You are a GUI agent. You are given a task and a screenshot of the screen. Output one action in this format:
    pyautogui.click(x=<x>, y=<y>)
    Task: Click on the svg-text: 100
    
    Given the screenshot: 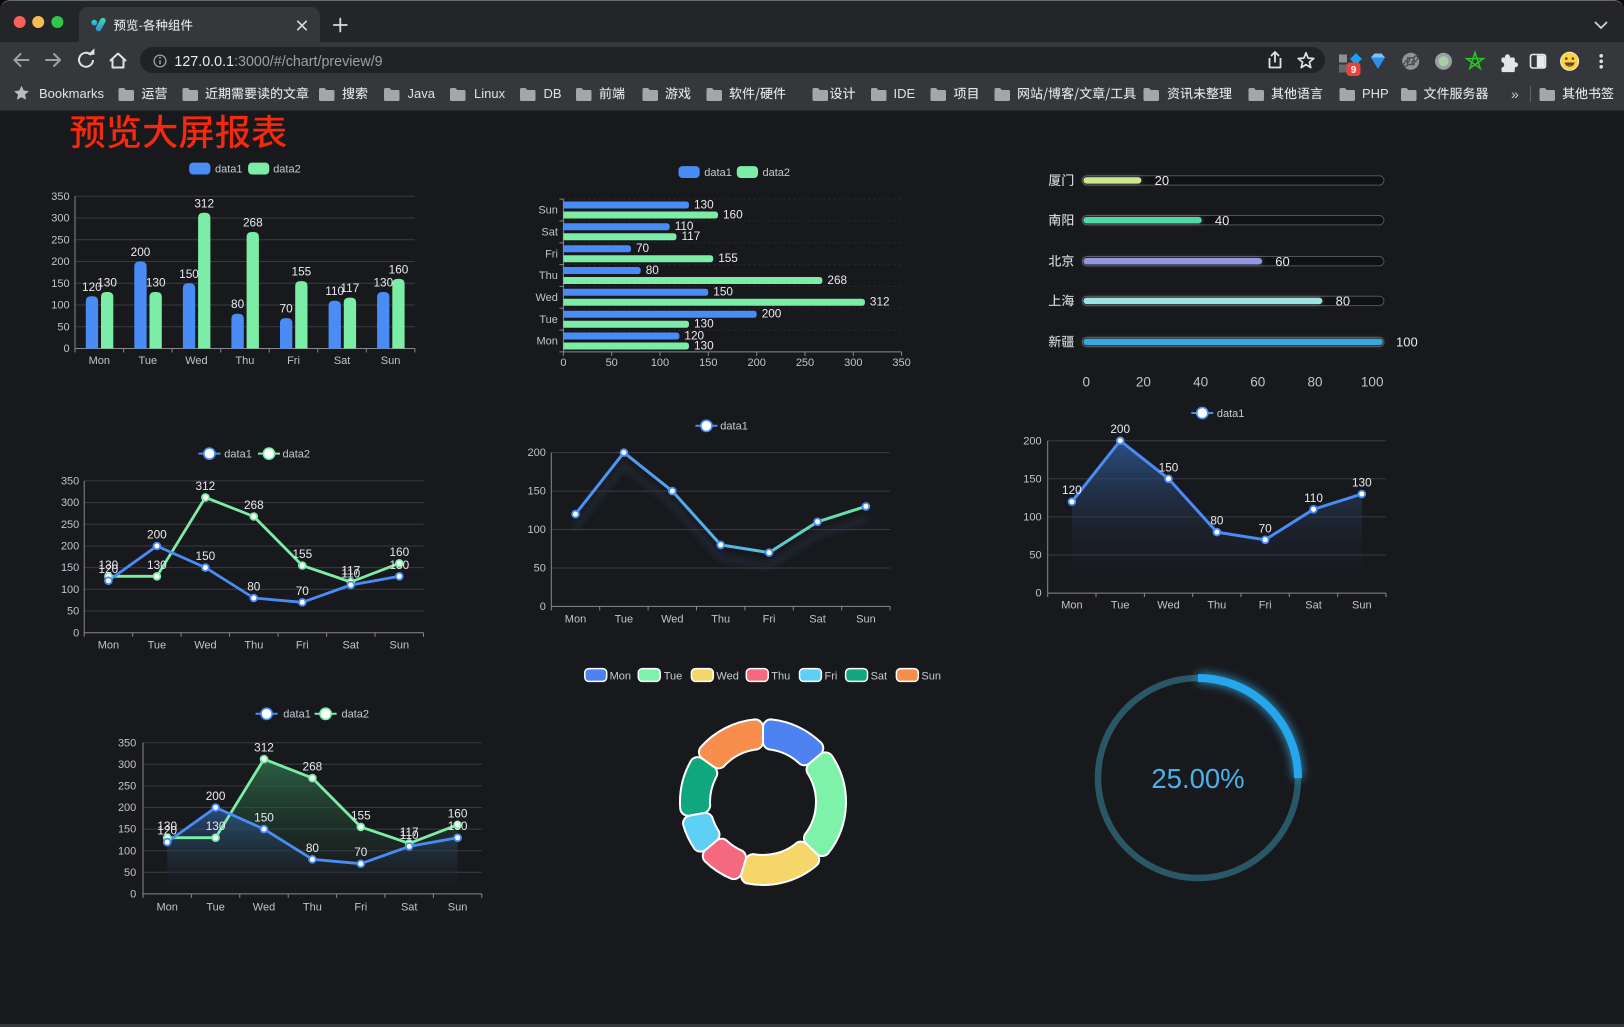 What is the action you would take?
    pyautogui.click(x=70, y=590)
    